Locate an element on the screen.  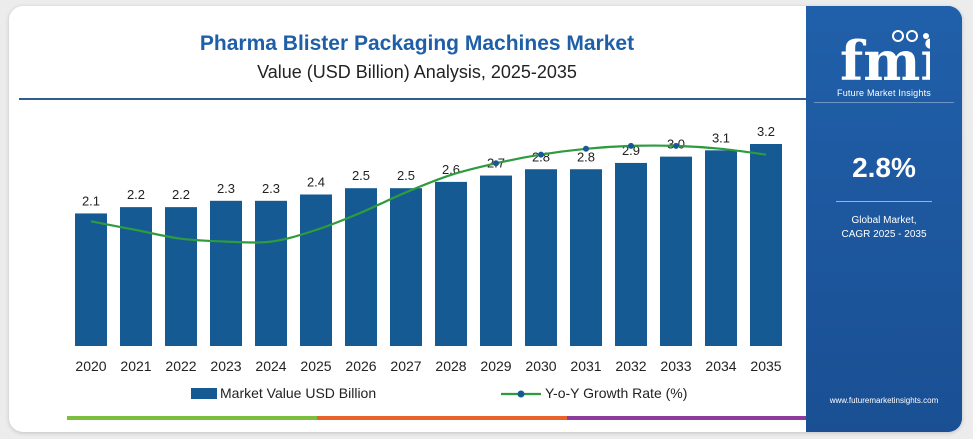
x-tick-2024: 2024 is located at coordinates (270, 366).